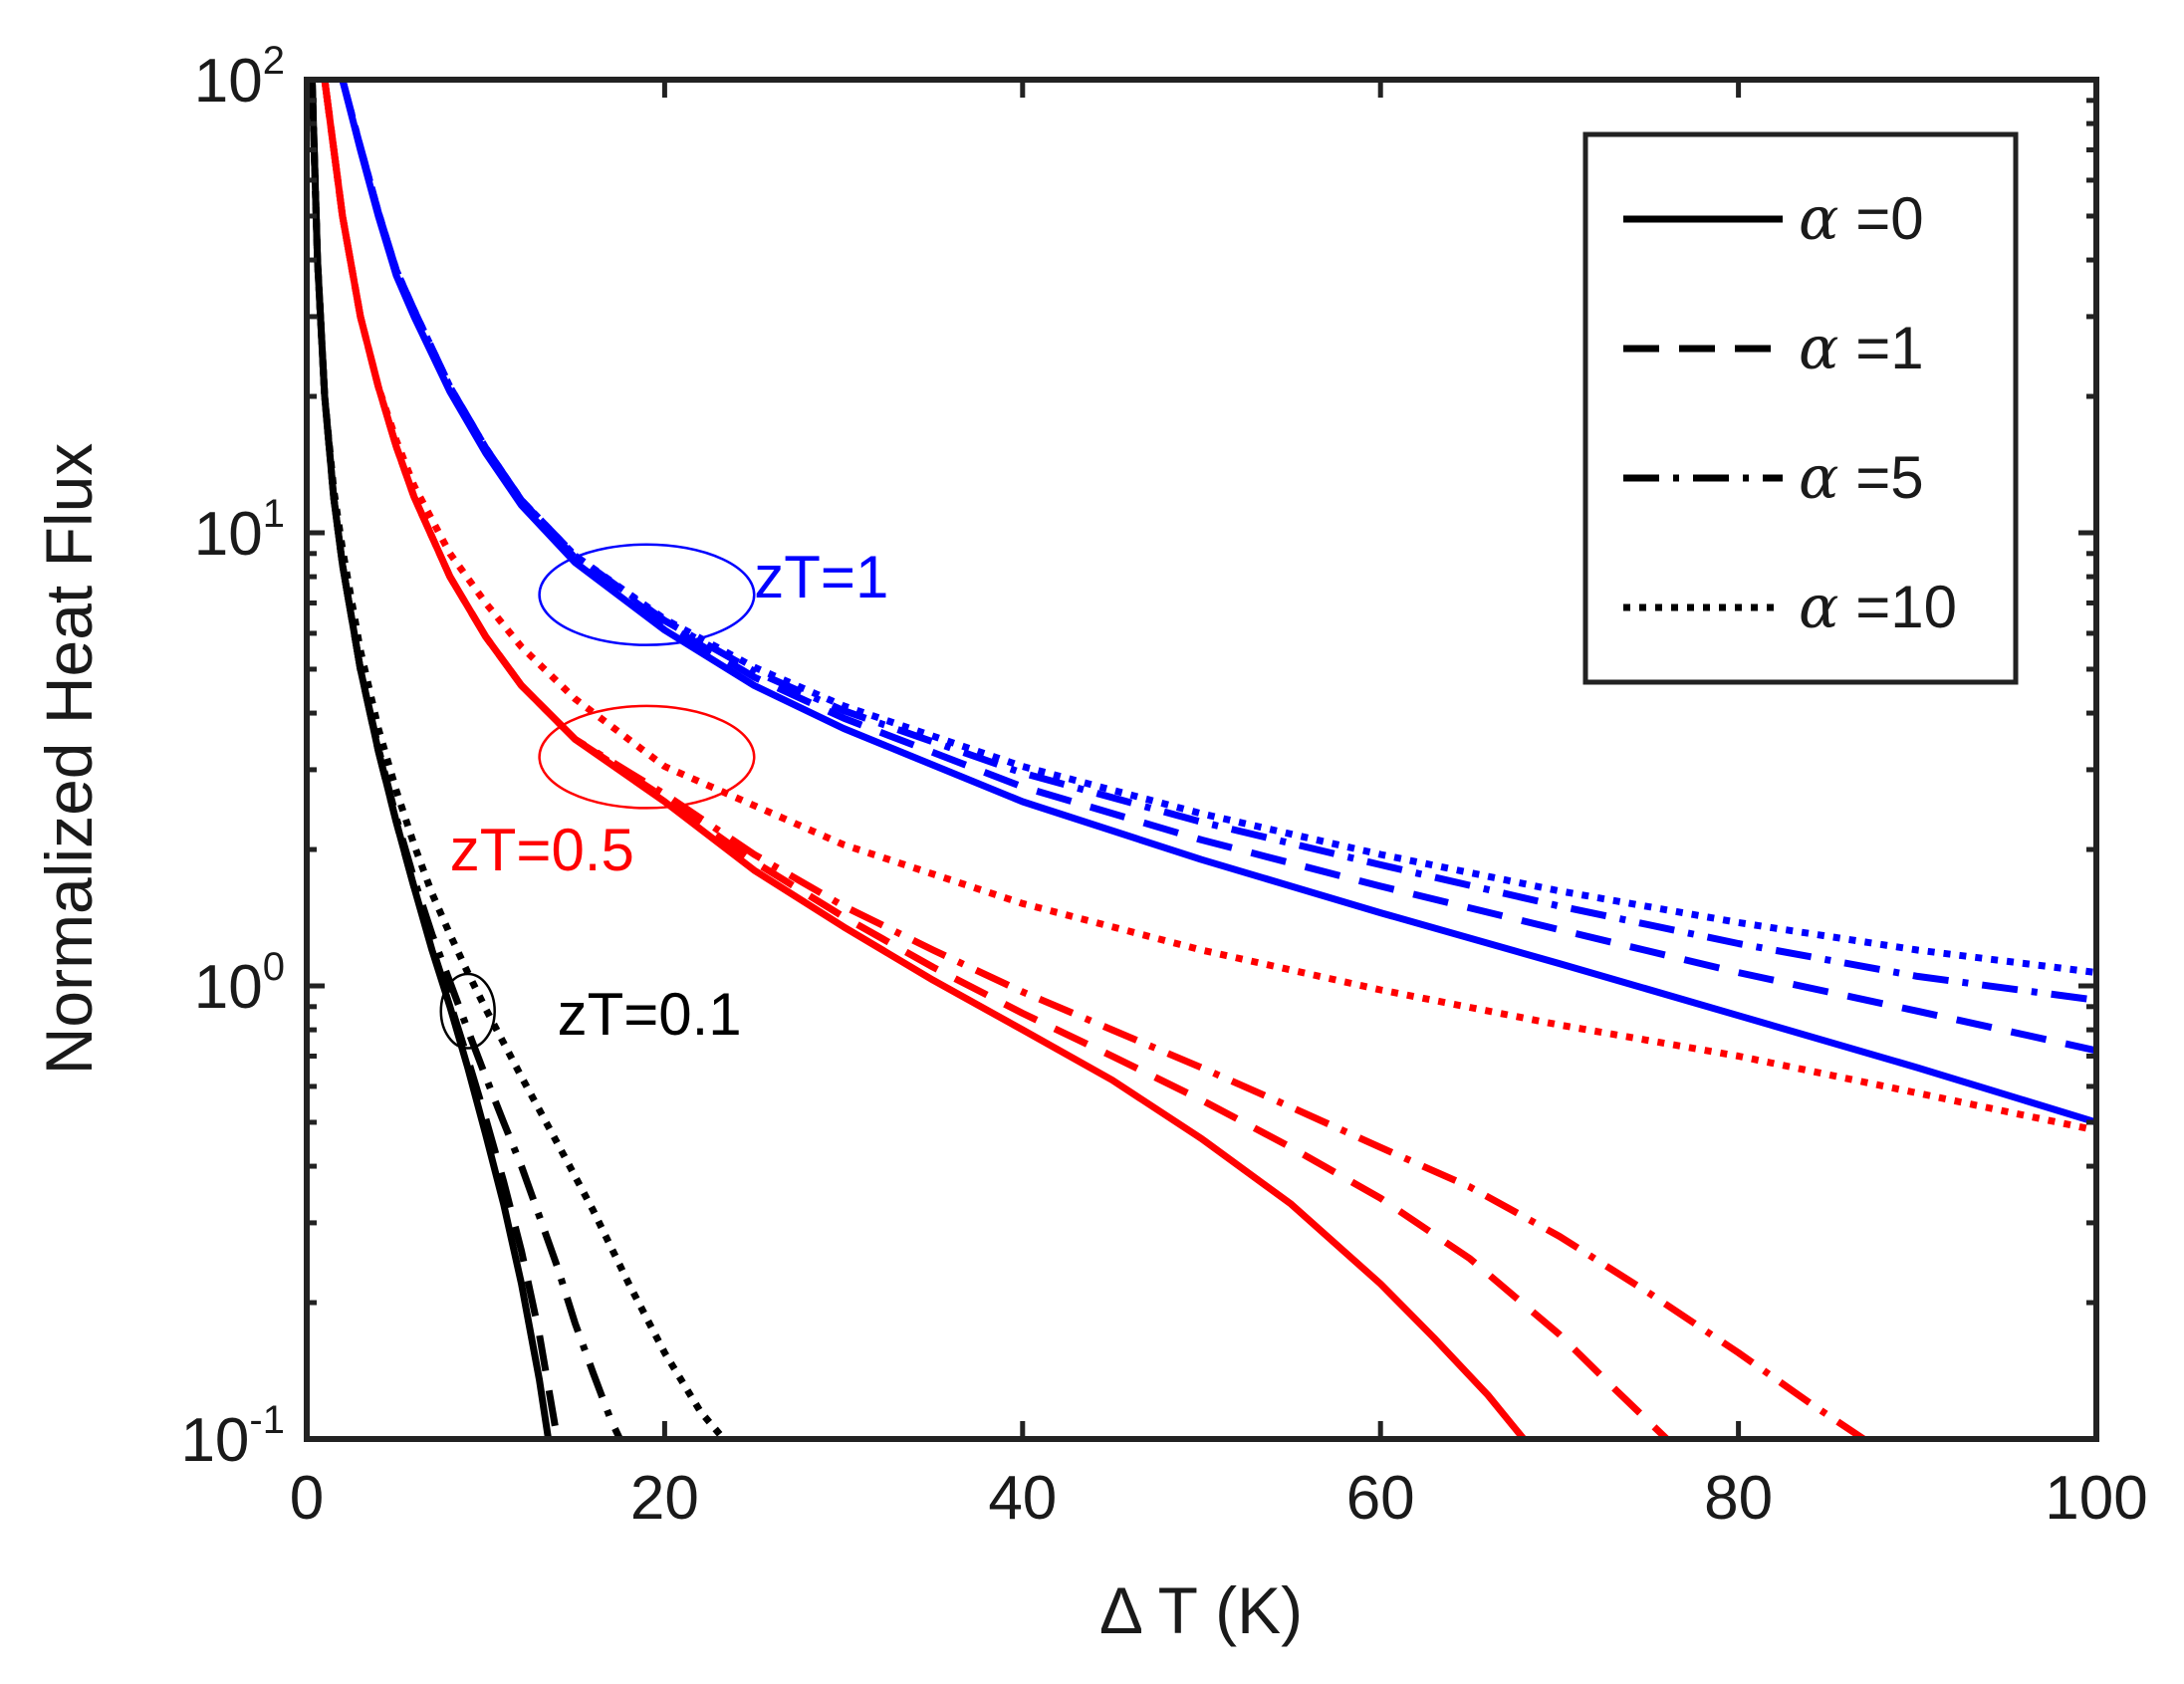 This screenshot has height=1684, width=2184. What do you see at coordinates (650, 1014) in the screenshot?
I see `annotation-label: zT=0.1` at bounding box center [650, 1014].